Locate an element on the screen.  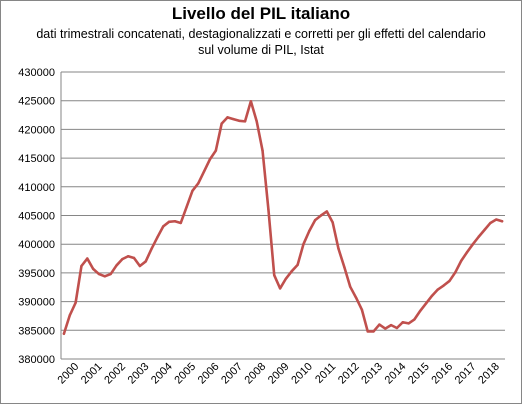
x-tick-label: 2011 is located at coordinates (325, 373).